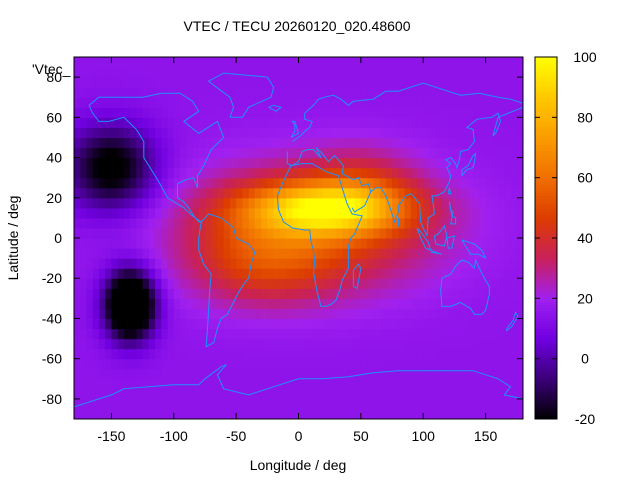 The image size is (640, 480). Describe the element at coordinates (585, 359) in the screenshot. I see `colorbar-tick-label: 0` at that location.